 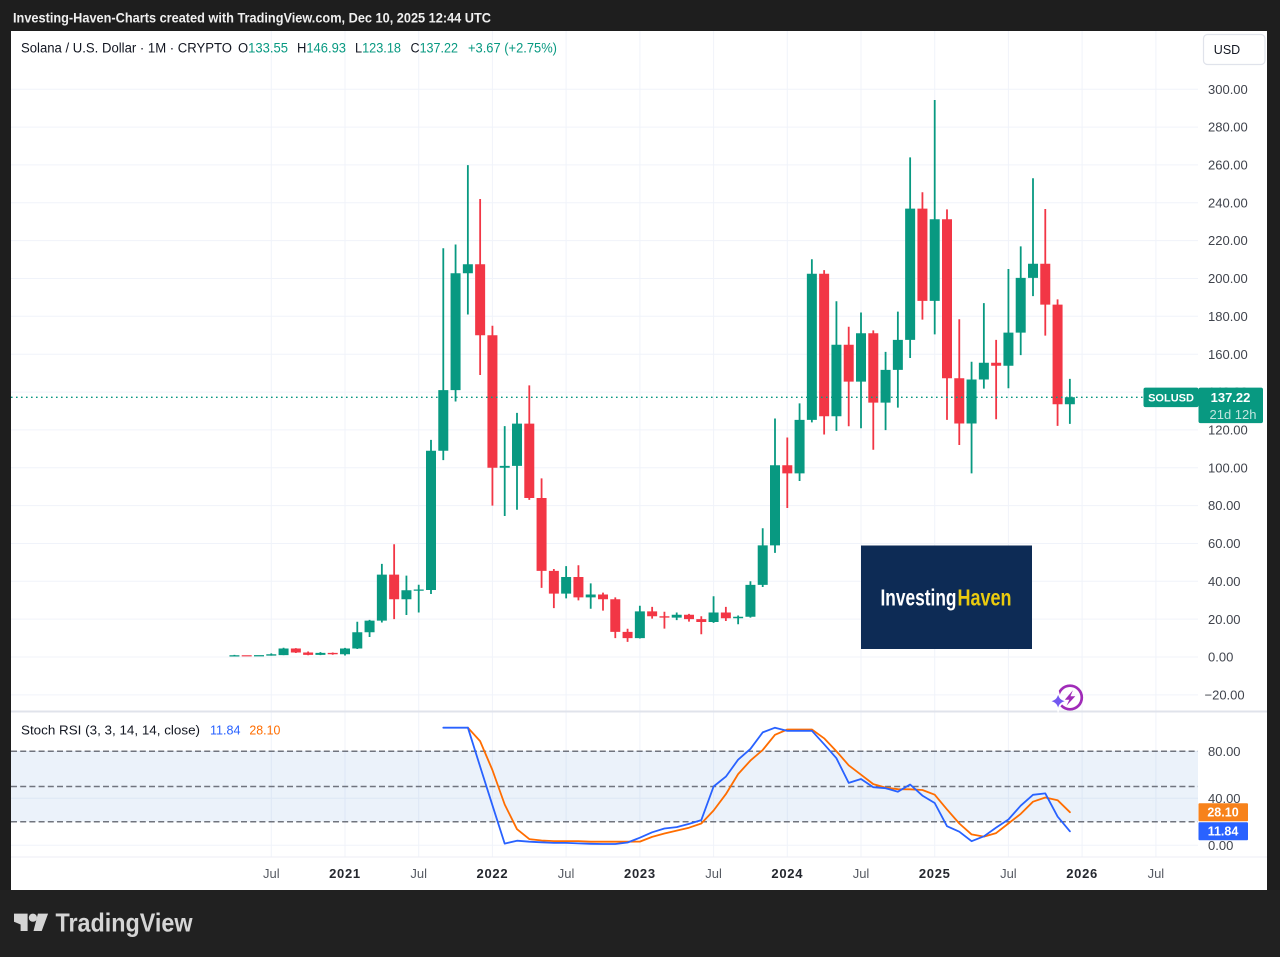 I want to click on svg-text: 180.00, so click(x=1228, y=316).